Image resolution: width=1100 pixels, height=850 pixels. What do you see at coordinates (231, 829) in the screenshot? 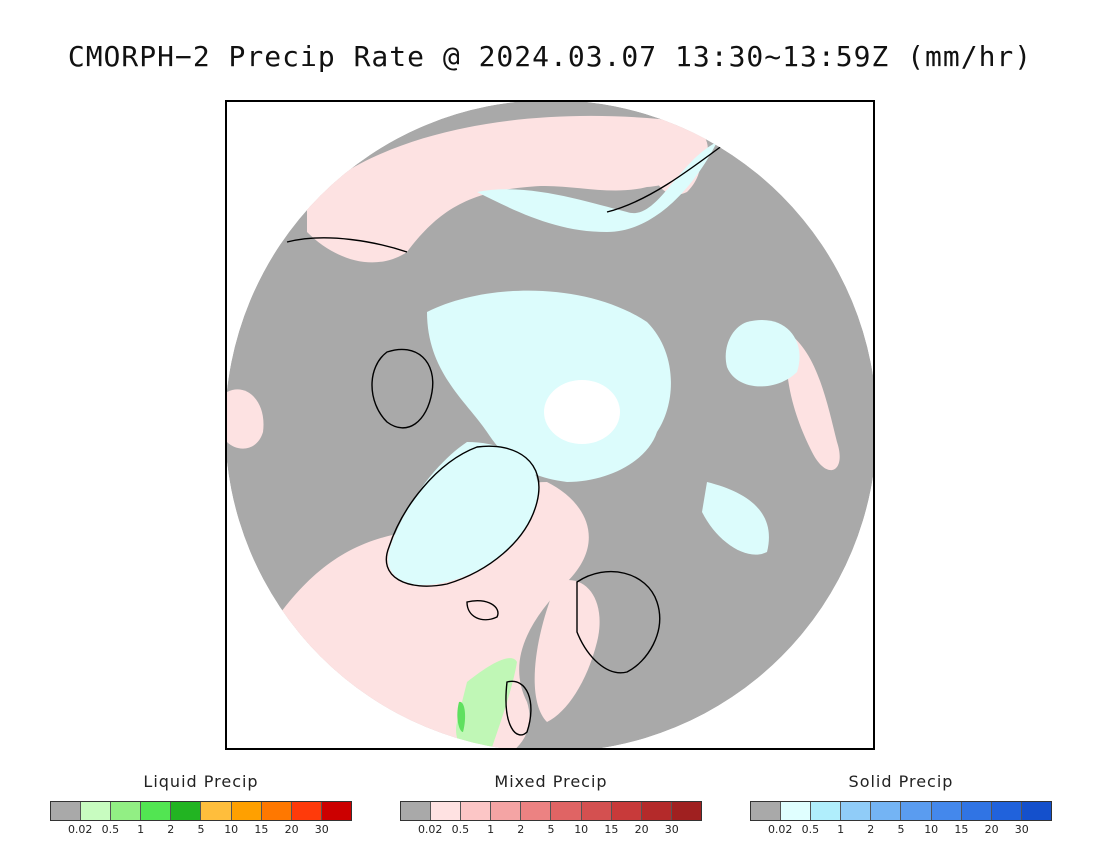
I see `legend-liquid-tick-5: 10` at bounding box center [231, 829].